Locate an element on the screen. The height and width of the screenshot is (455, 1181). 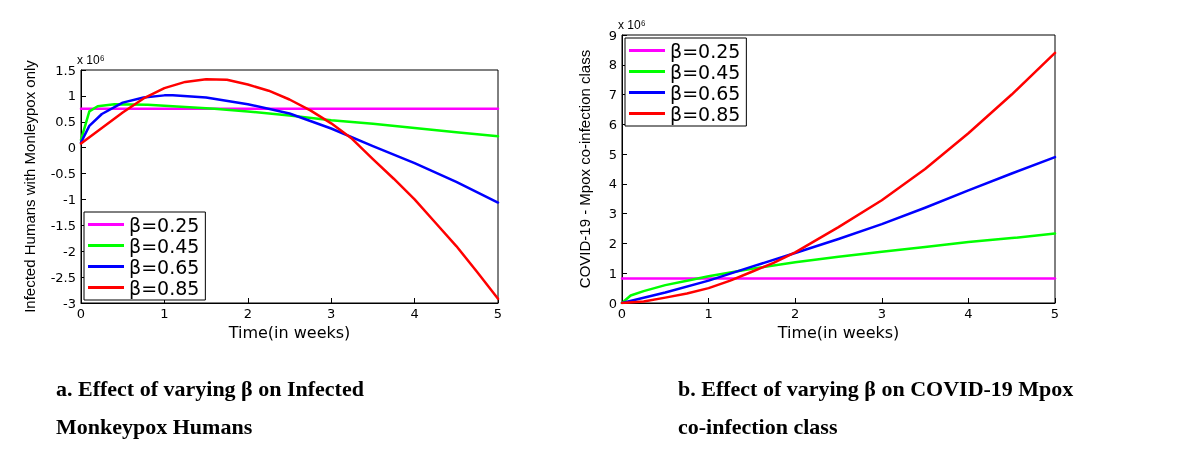
y-tick-label: 3 is located at coordinates (612, 214).